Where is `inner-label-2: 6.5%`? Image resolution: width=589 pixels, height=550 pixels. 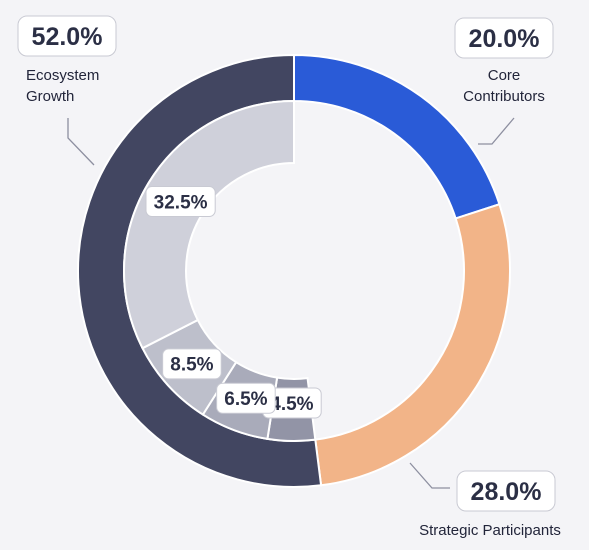 inner-label-2: 6.5% is located at coordinates (246, 398).